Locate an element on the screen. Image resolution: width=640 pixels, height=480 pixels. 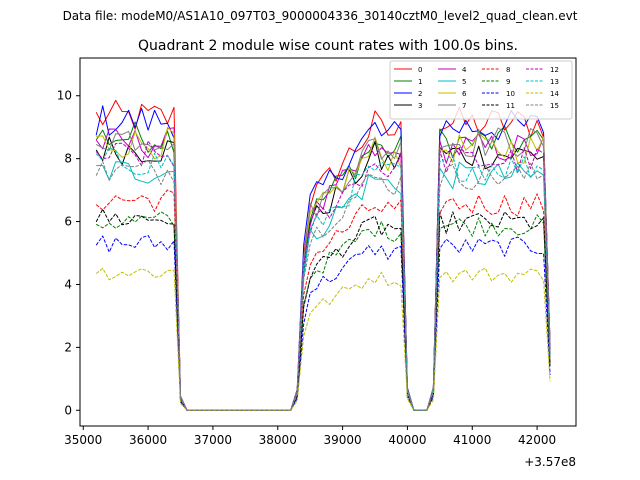
legend-label-0: 0 is located at coordinates (420, 70).